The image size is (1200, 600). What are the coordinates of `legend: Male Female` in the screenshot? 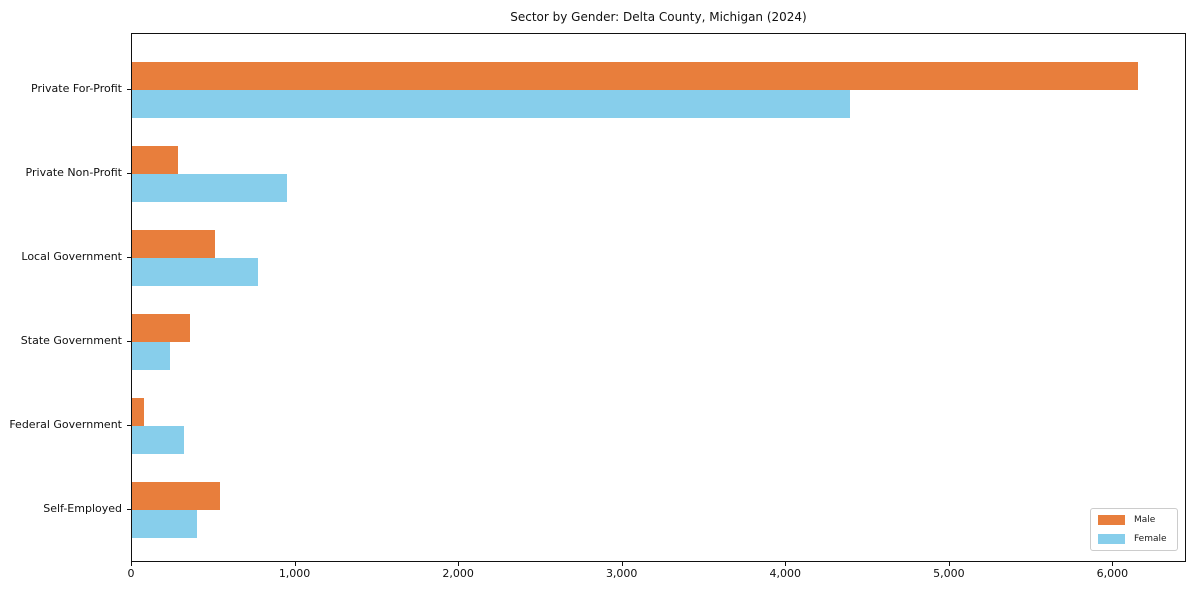 It's located at (1134, 529).